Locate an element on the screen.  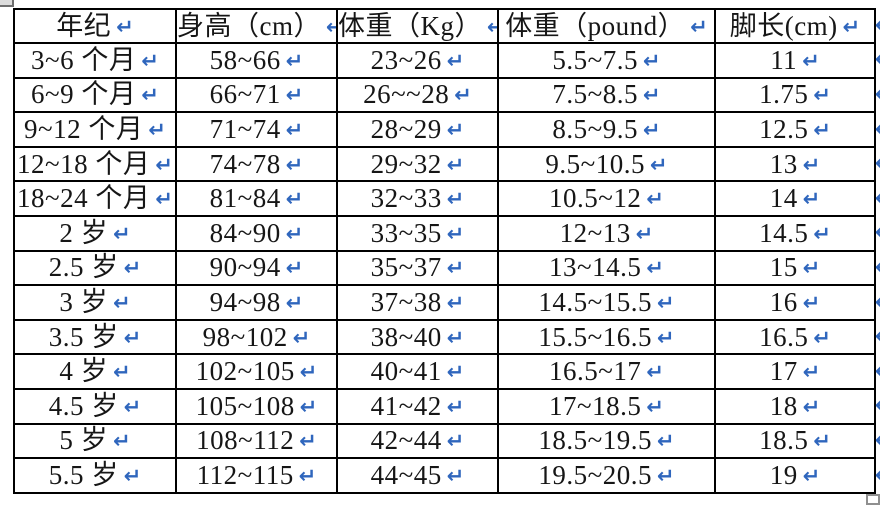
cell-height-cm: 71~74 ↵ is located at coordinates (256, 129).